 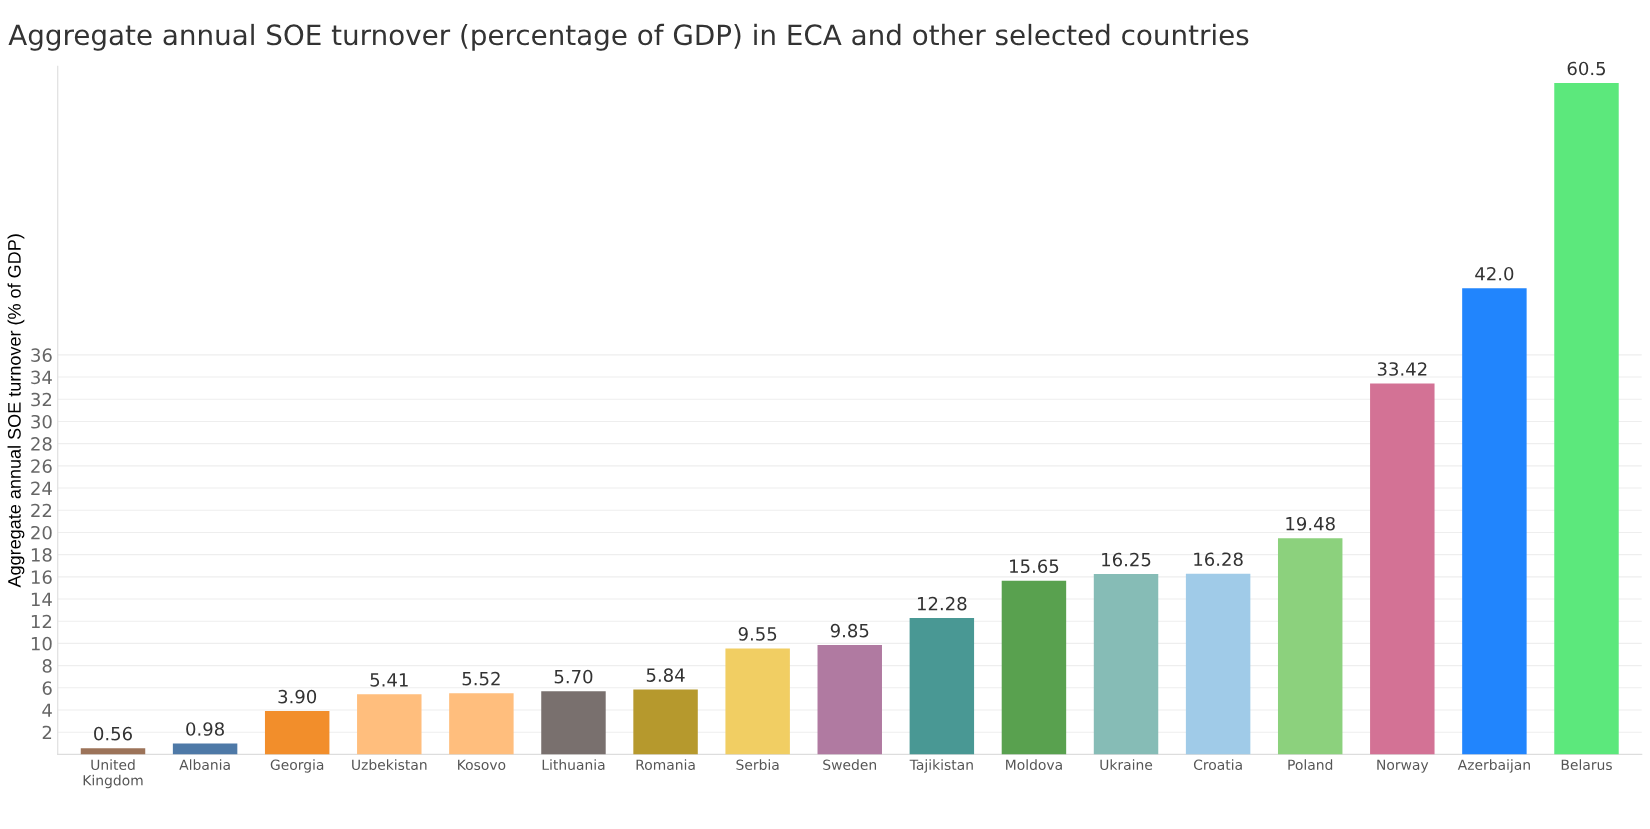 What do you see at coordinates (41, 355) in the screenshot?
I see `y-tick-label: 36` at bounding box center [41, 355].